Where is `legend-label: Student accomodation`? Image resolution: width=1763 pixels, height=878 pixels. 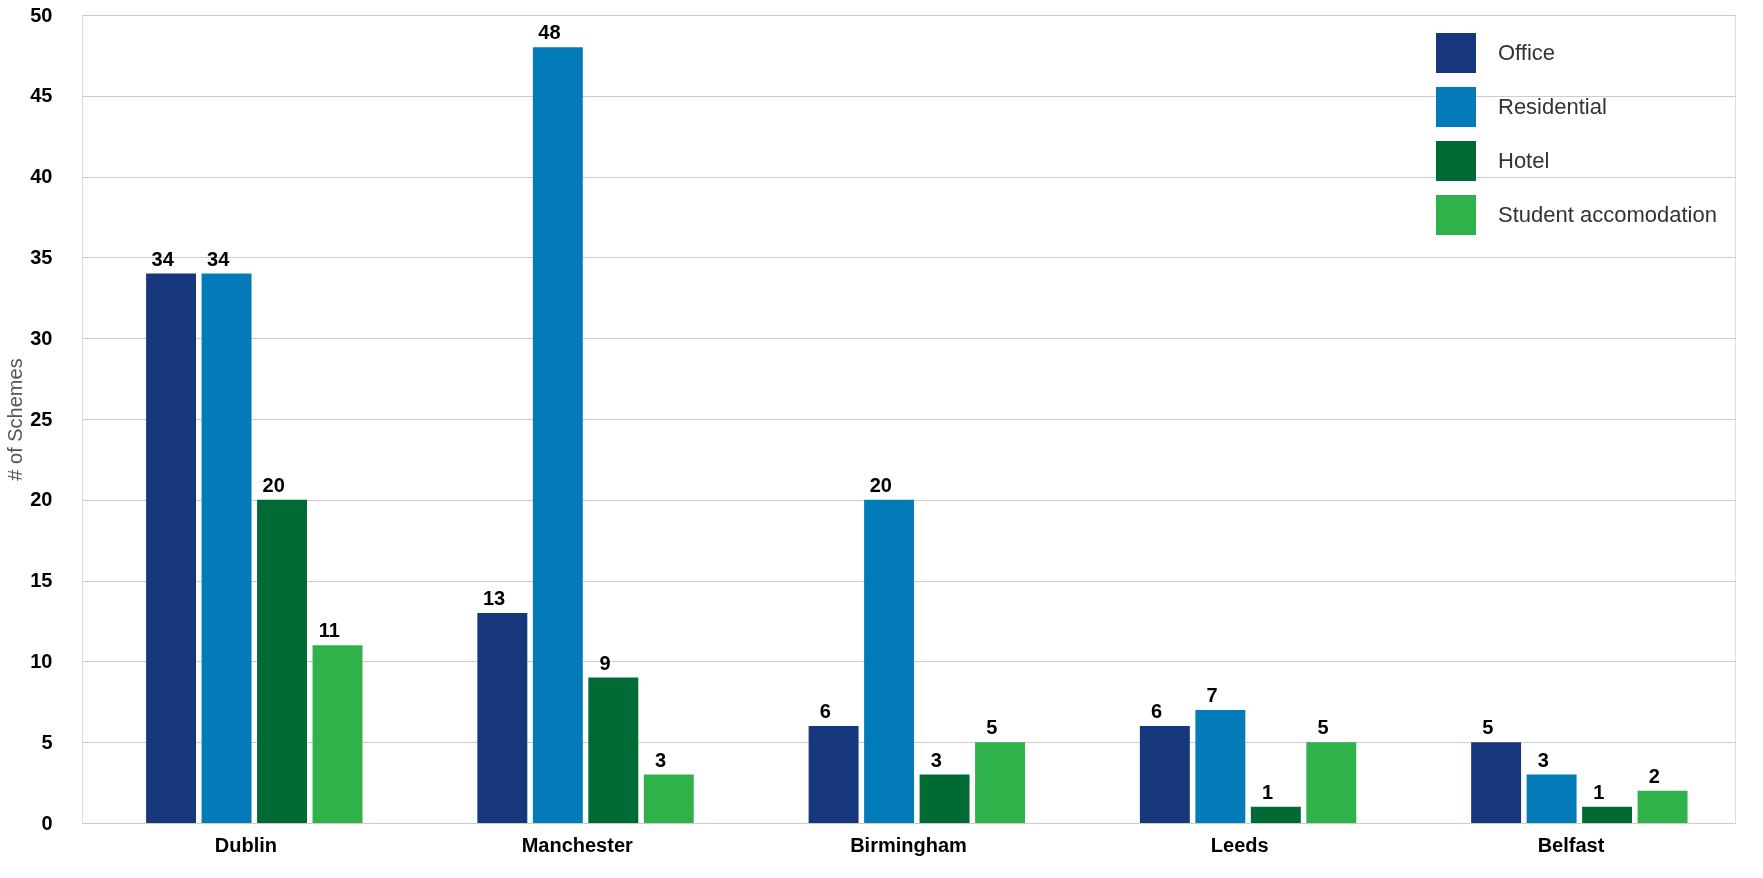
legend-label: Student accomodation is located at coordinates (1607, 214).